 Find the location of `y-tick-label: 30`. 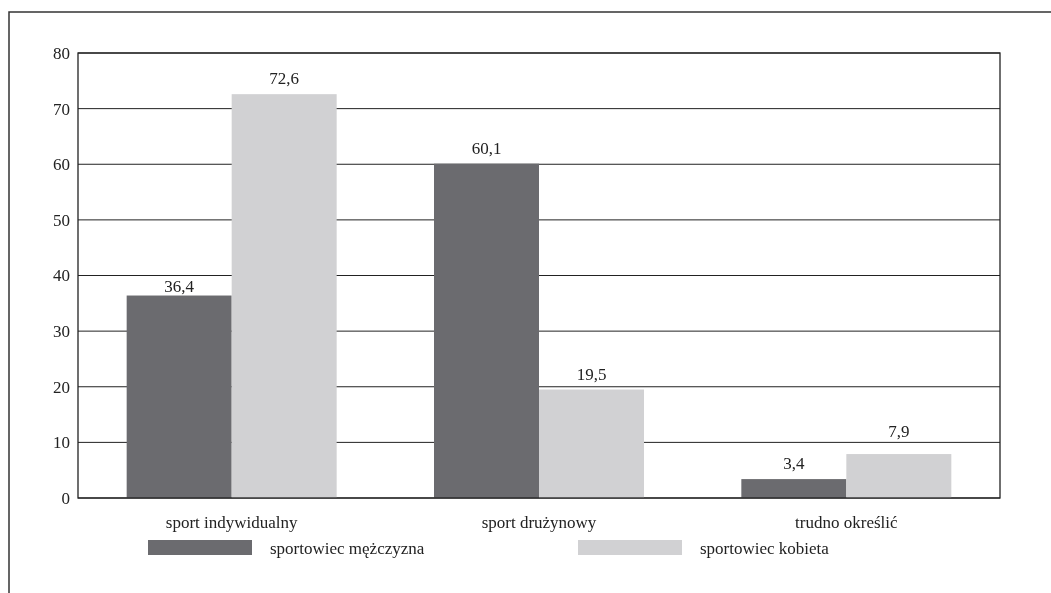

y-tick-label: 30 is located at coordinates (61, 332).